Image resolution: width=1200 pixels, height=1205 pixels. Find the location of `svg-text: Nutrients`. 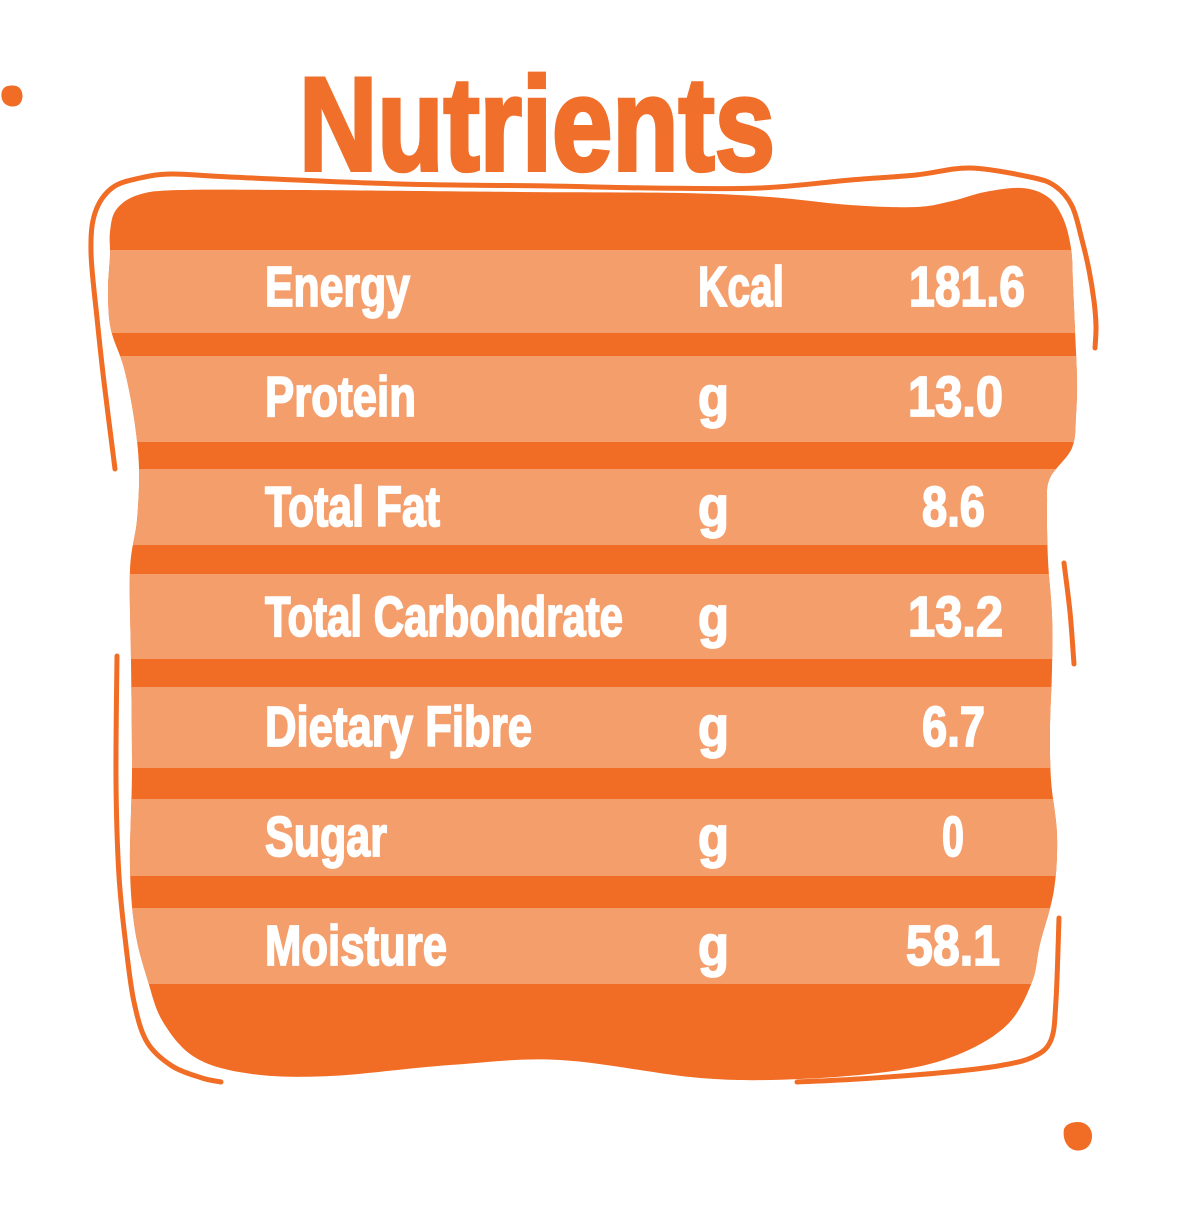

svg-text: Nutrients is located at coordinates (537, 125).